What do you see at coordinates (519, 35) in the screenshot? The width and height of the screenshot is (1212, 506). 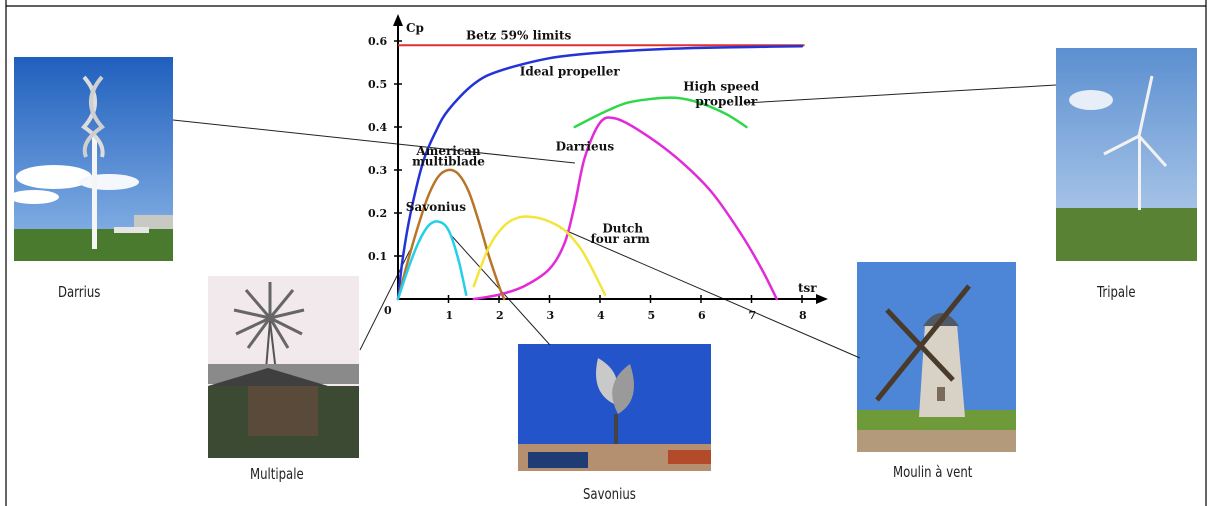 I see `betz-limit-label: Betz 59% limits` at bounding box center [519, 35].